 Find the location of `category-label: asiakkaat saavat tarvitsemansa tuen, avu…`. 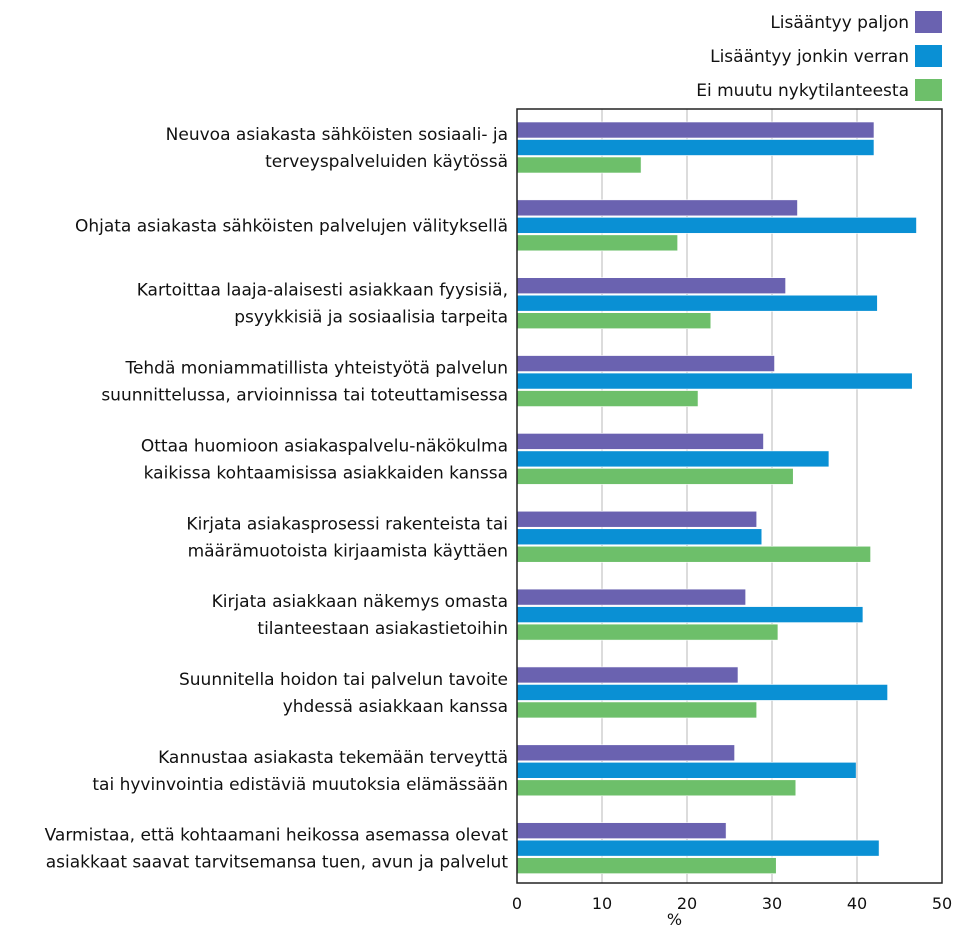

category-label: asiakkaat saavat tarvitsemansa tuen, avu… is located at coordinates (277, 863).